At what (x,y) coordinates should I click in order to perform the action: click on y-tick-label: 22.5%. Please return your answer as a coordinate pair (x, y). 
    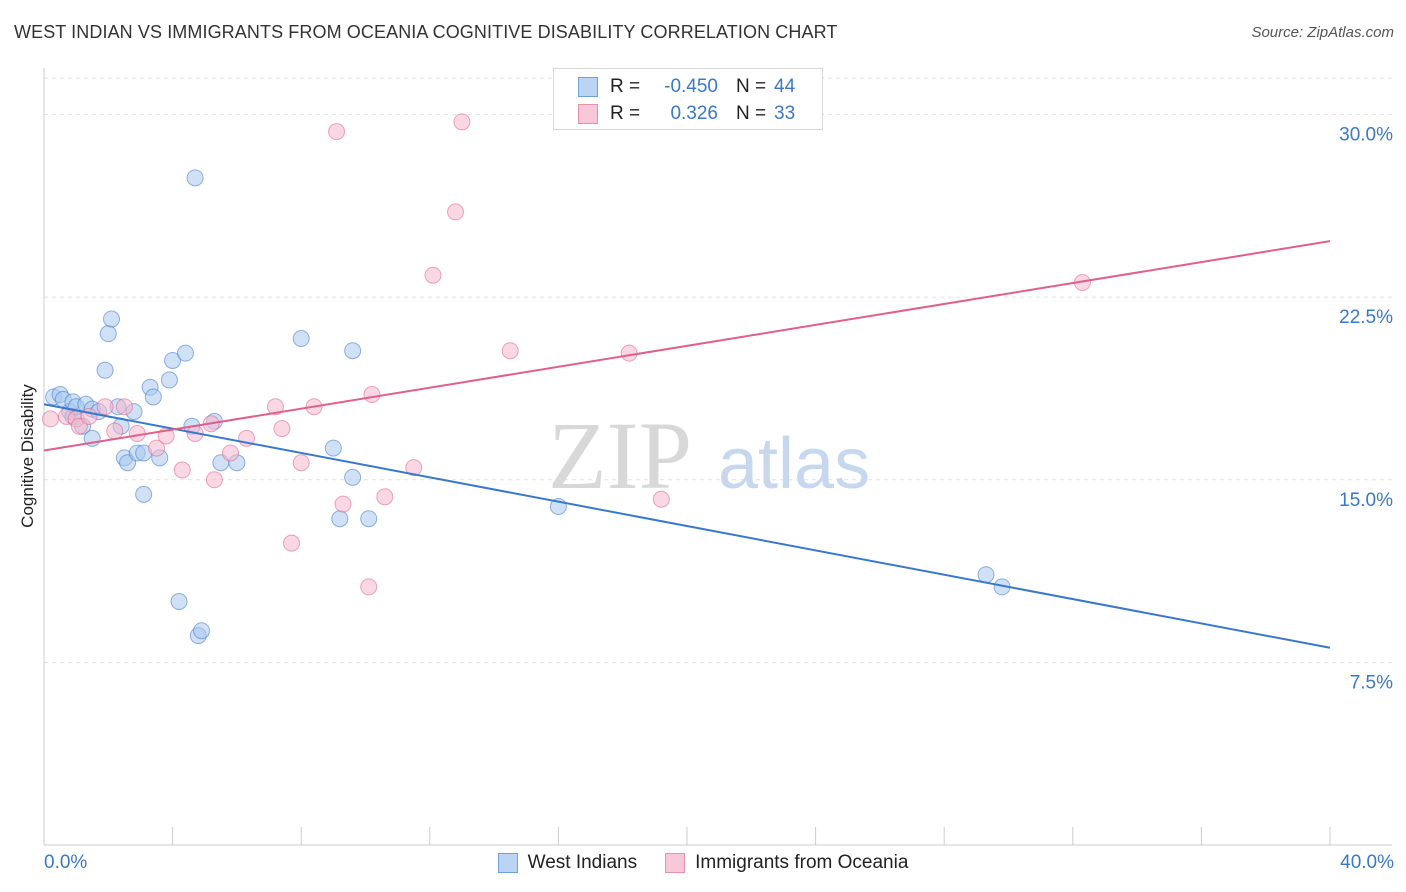
    Looking at the image, I should click on (1366, 317).